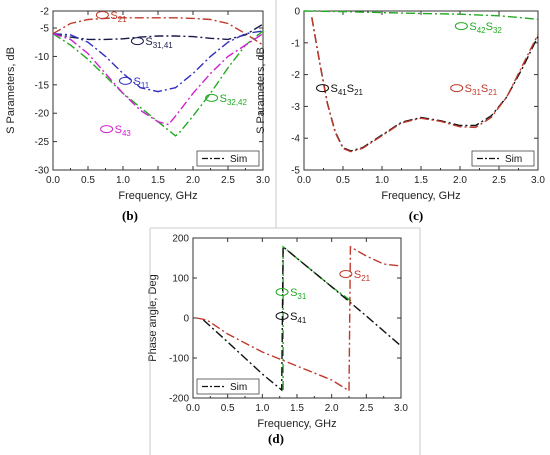  I want to click on series-annotation: S31, so click(298, 294).